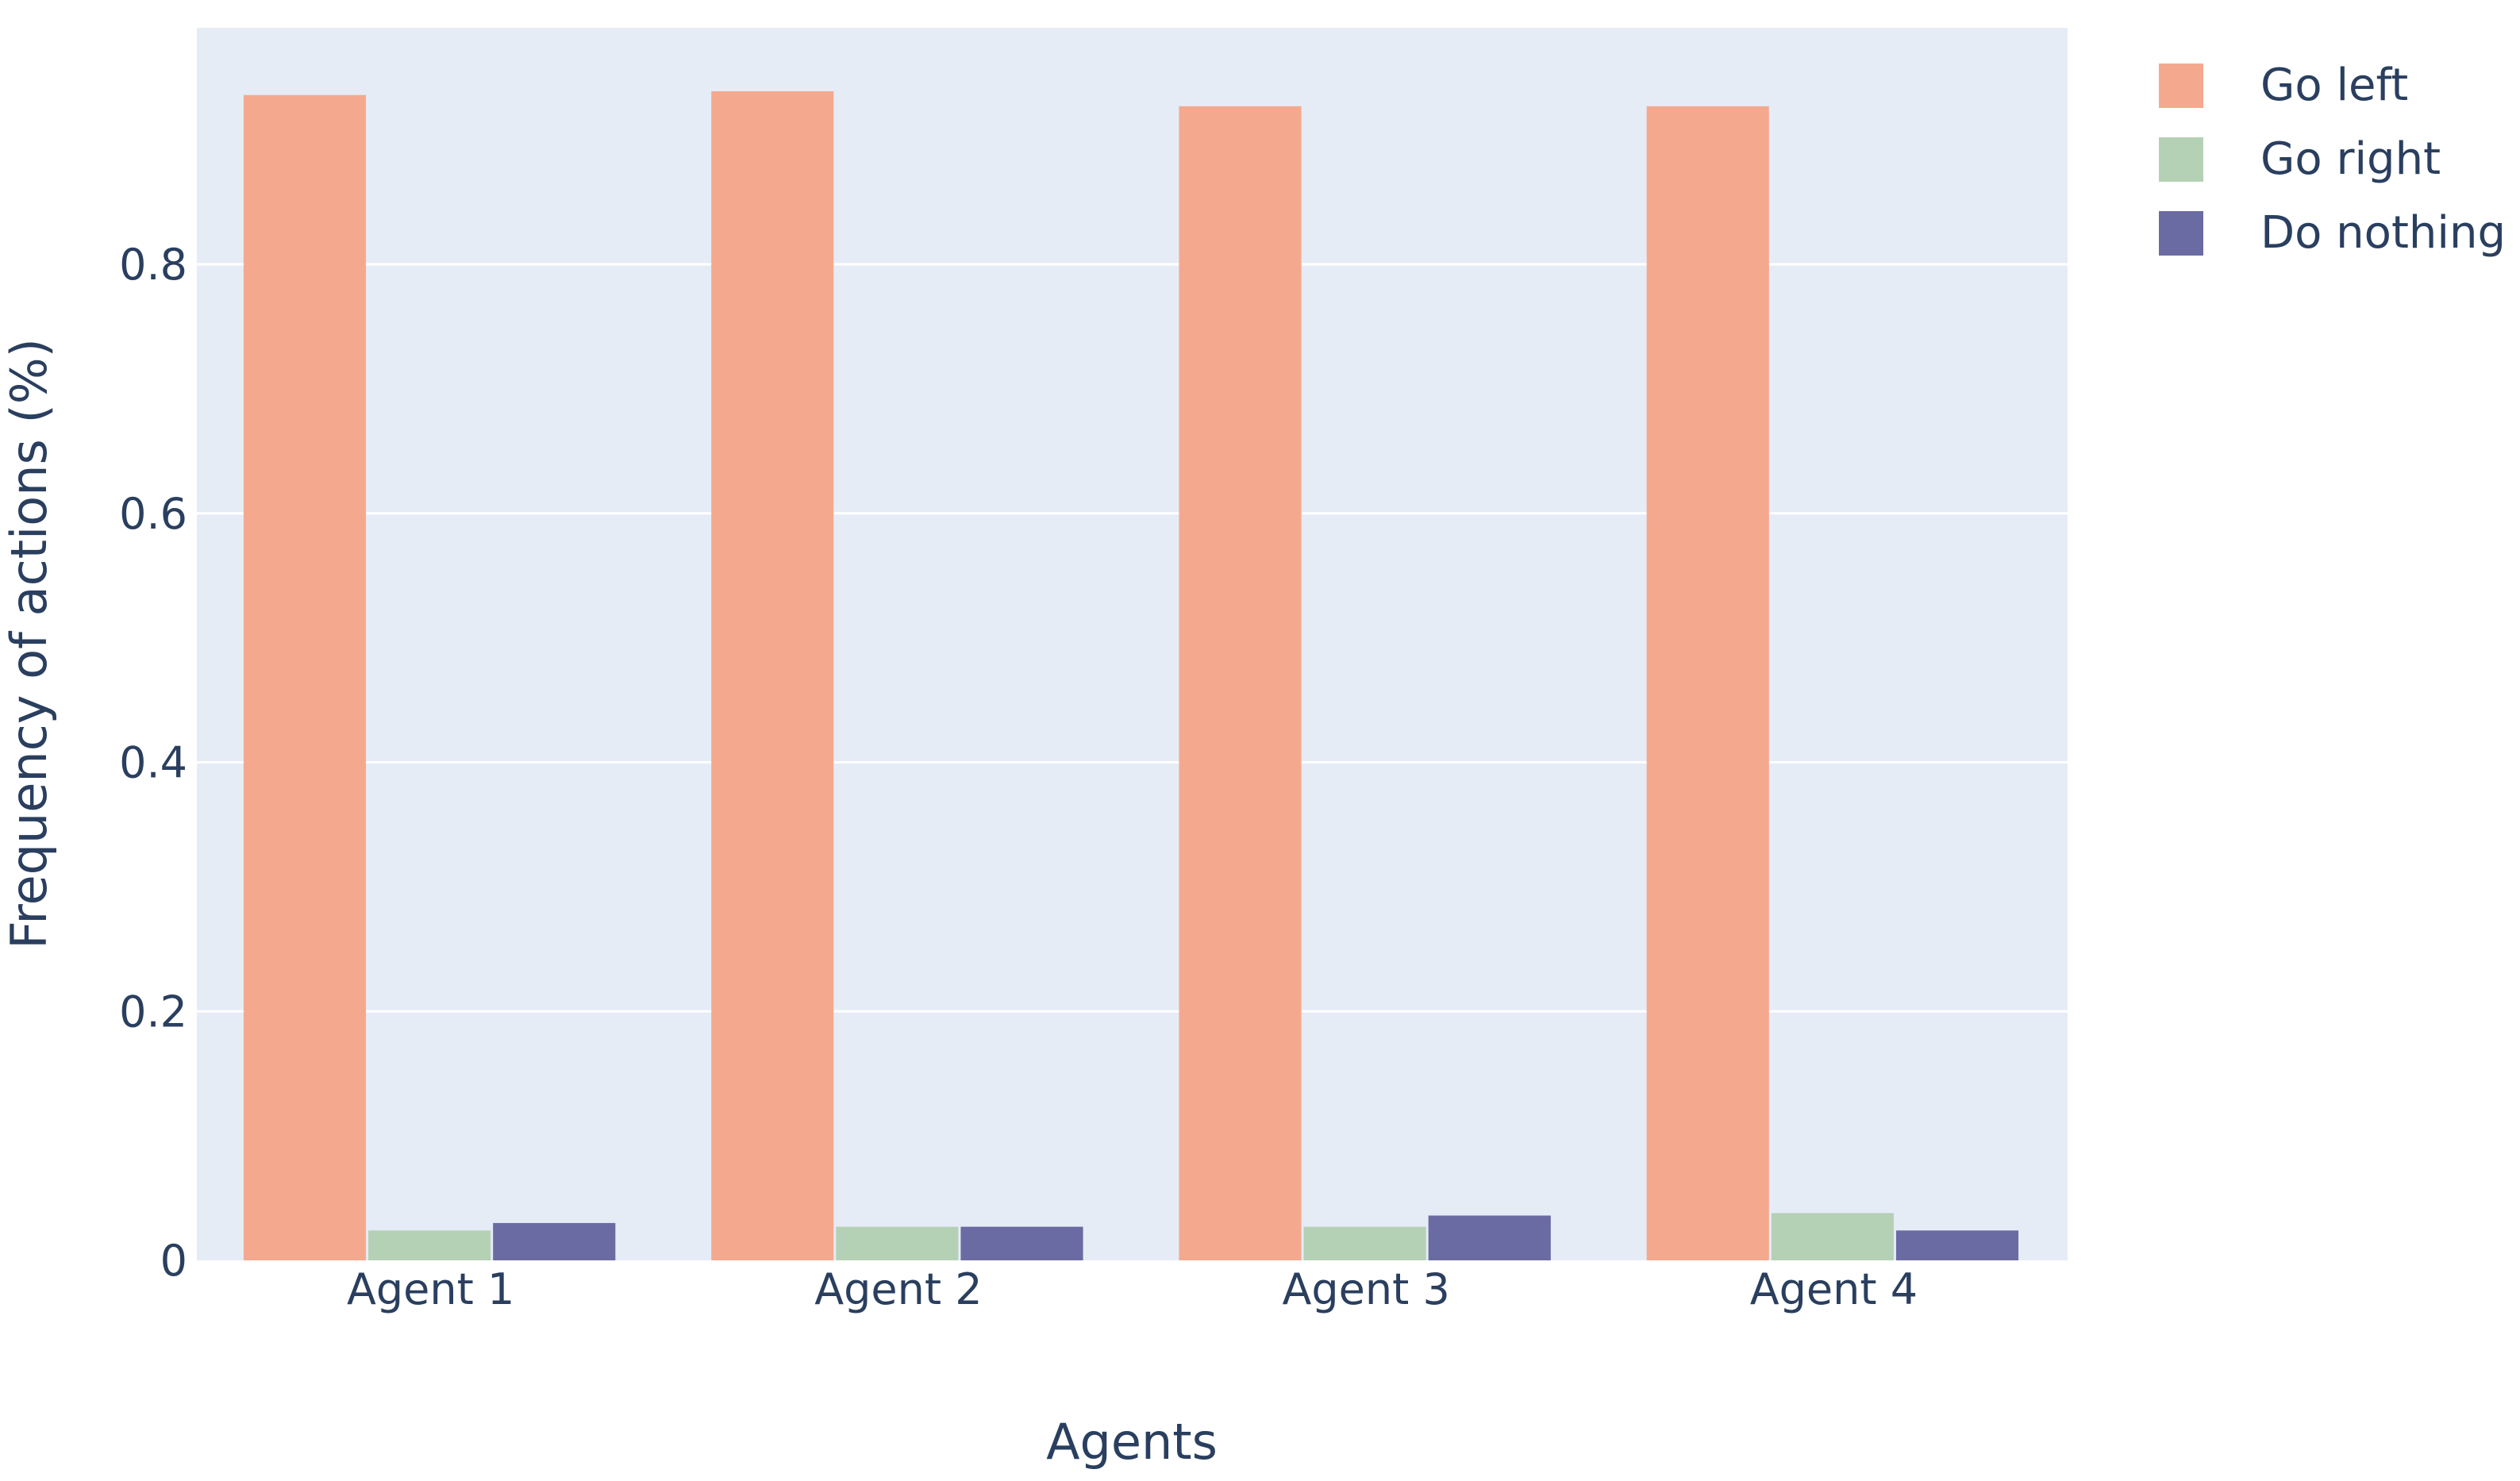 This screenshot has height=1481, width=2520. Describe the element at coordinates (1365, 1289) in the screenshot. I see `x-tick-label: Agent 3` at that location.